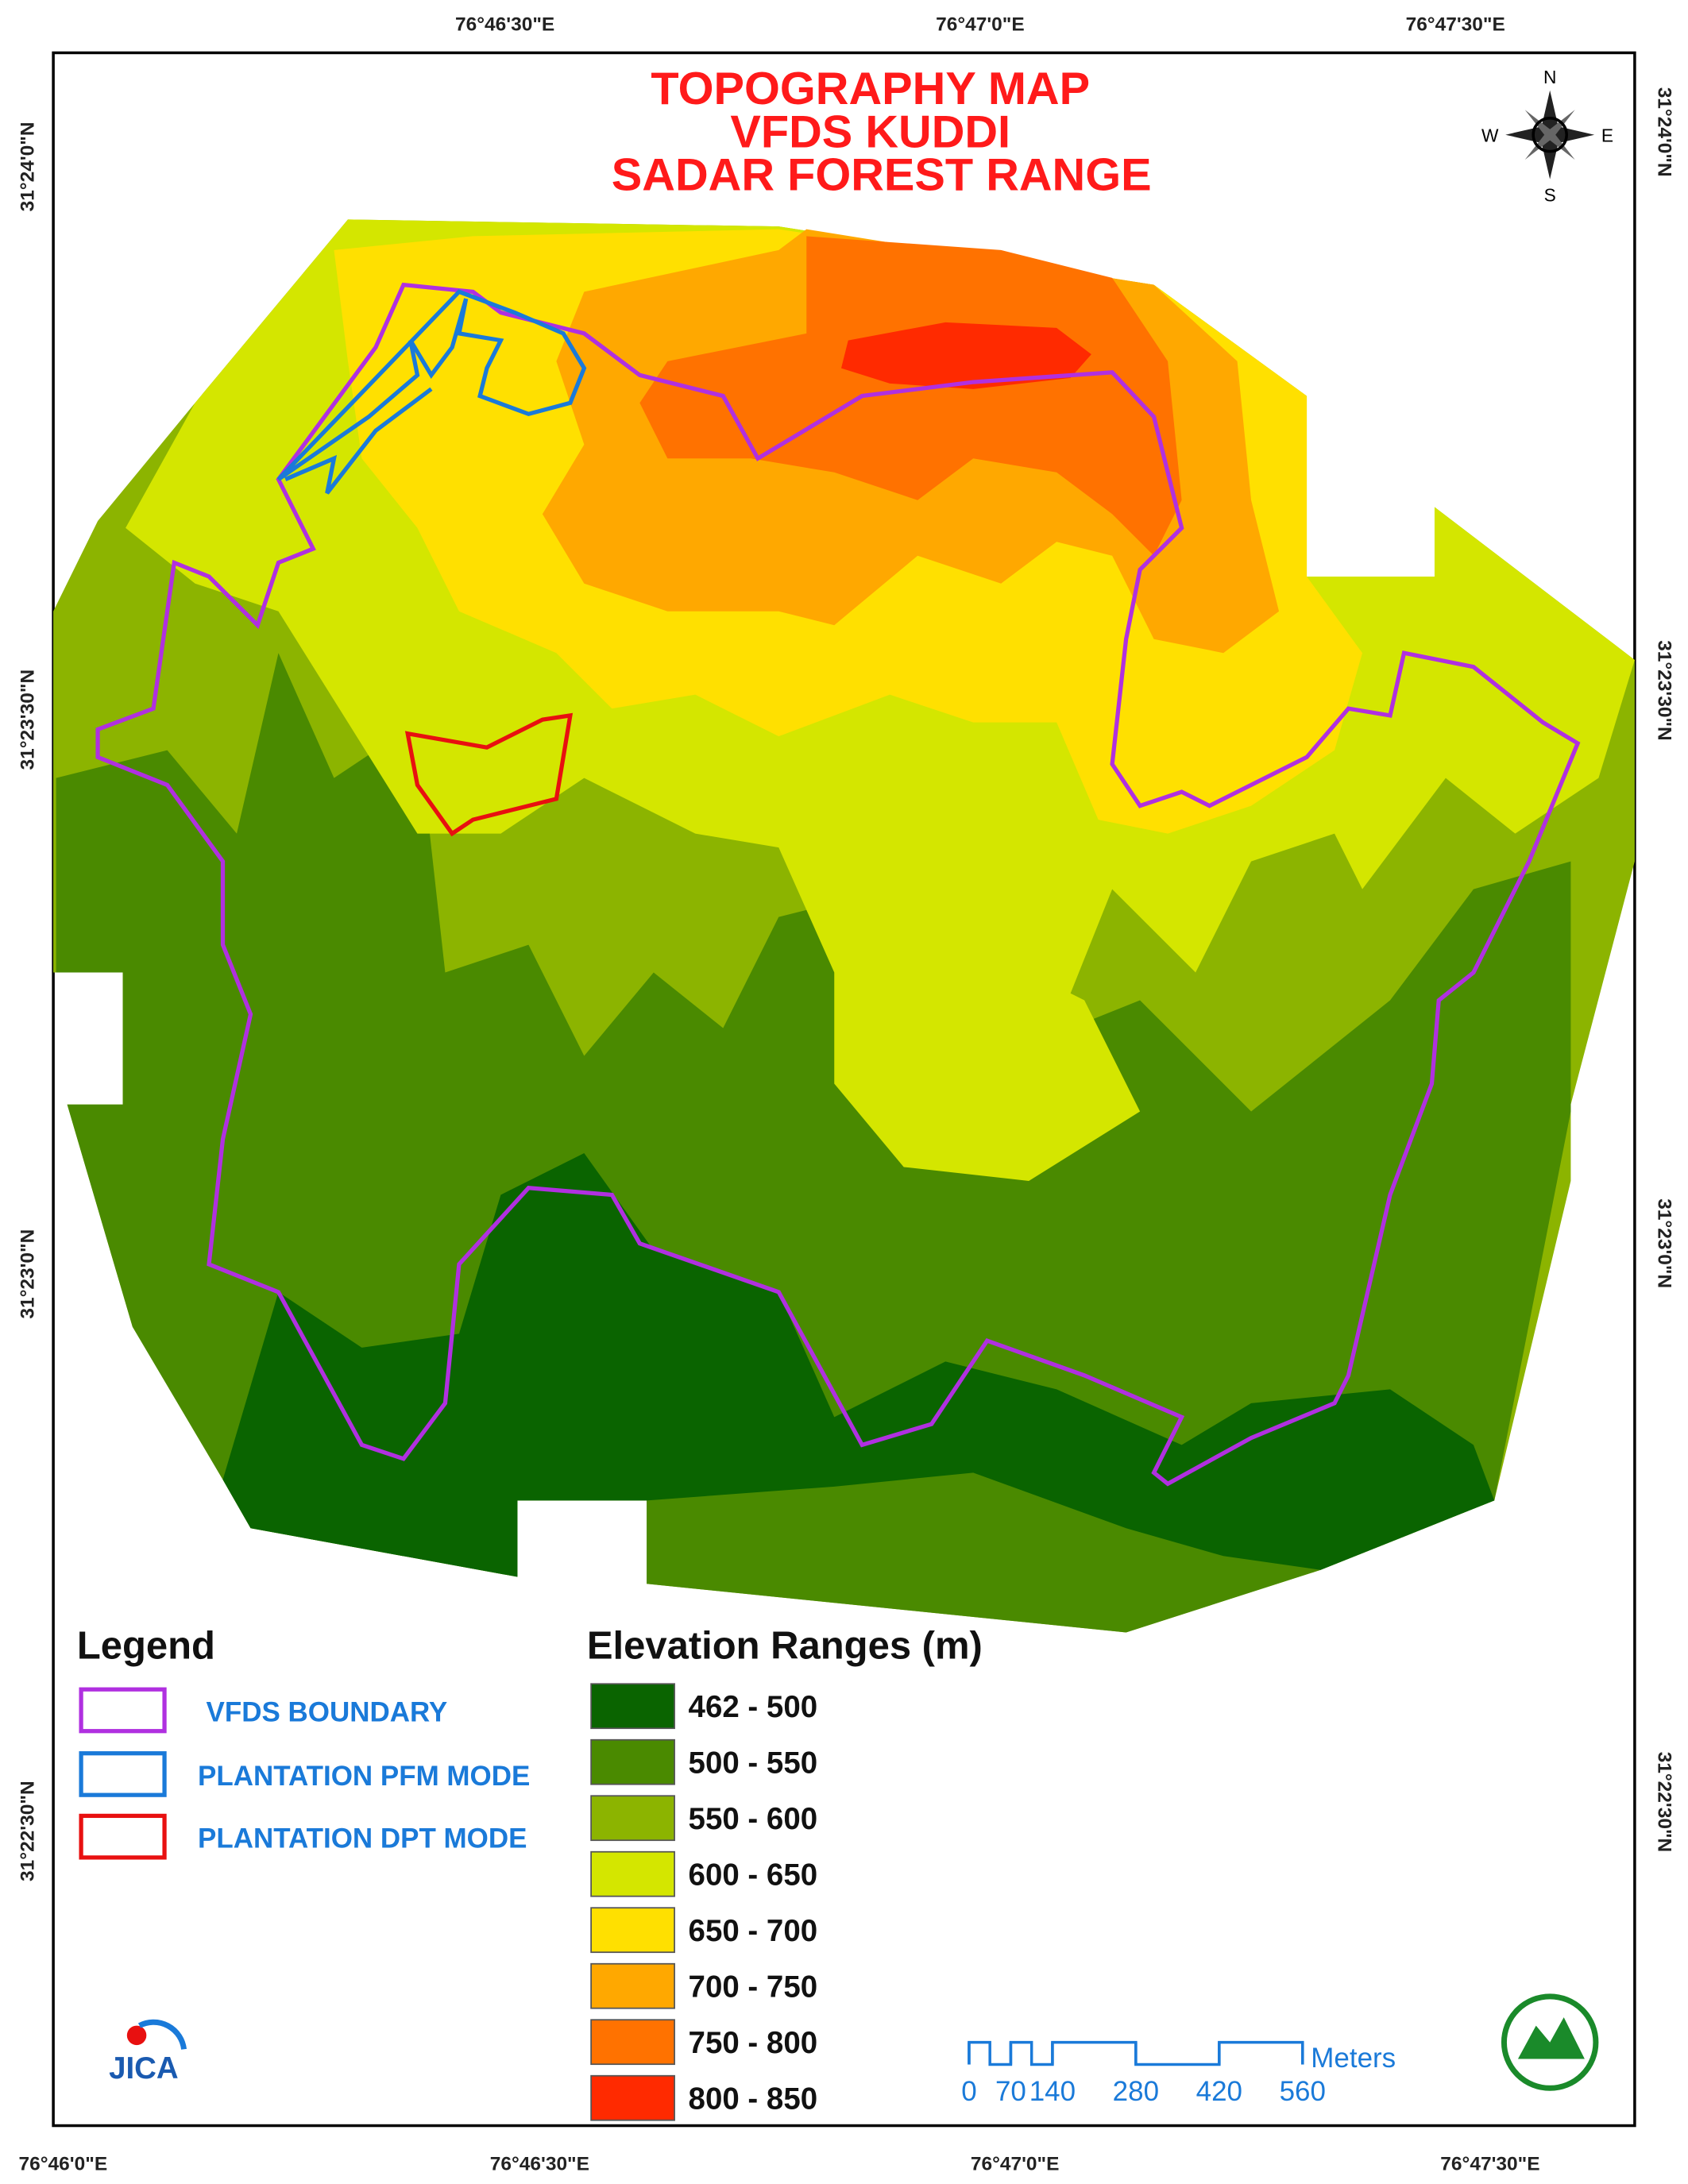  I want to click on forest-logo, so click(1550, 2042).